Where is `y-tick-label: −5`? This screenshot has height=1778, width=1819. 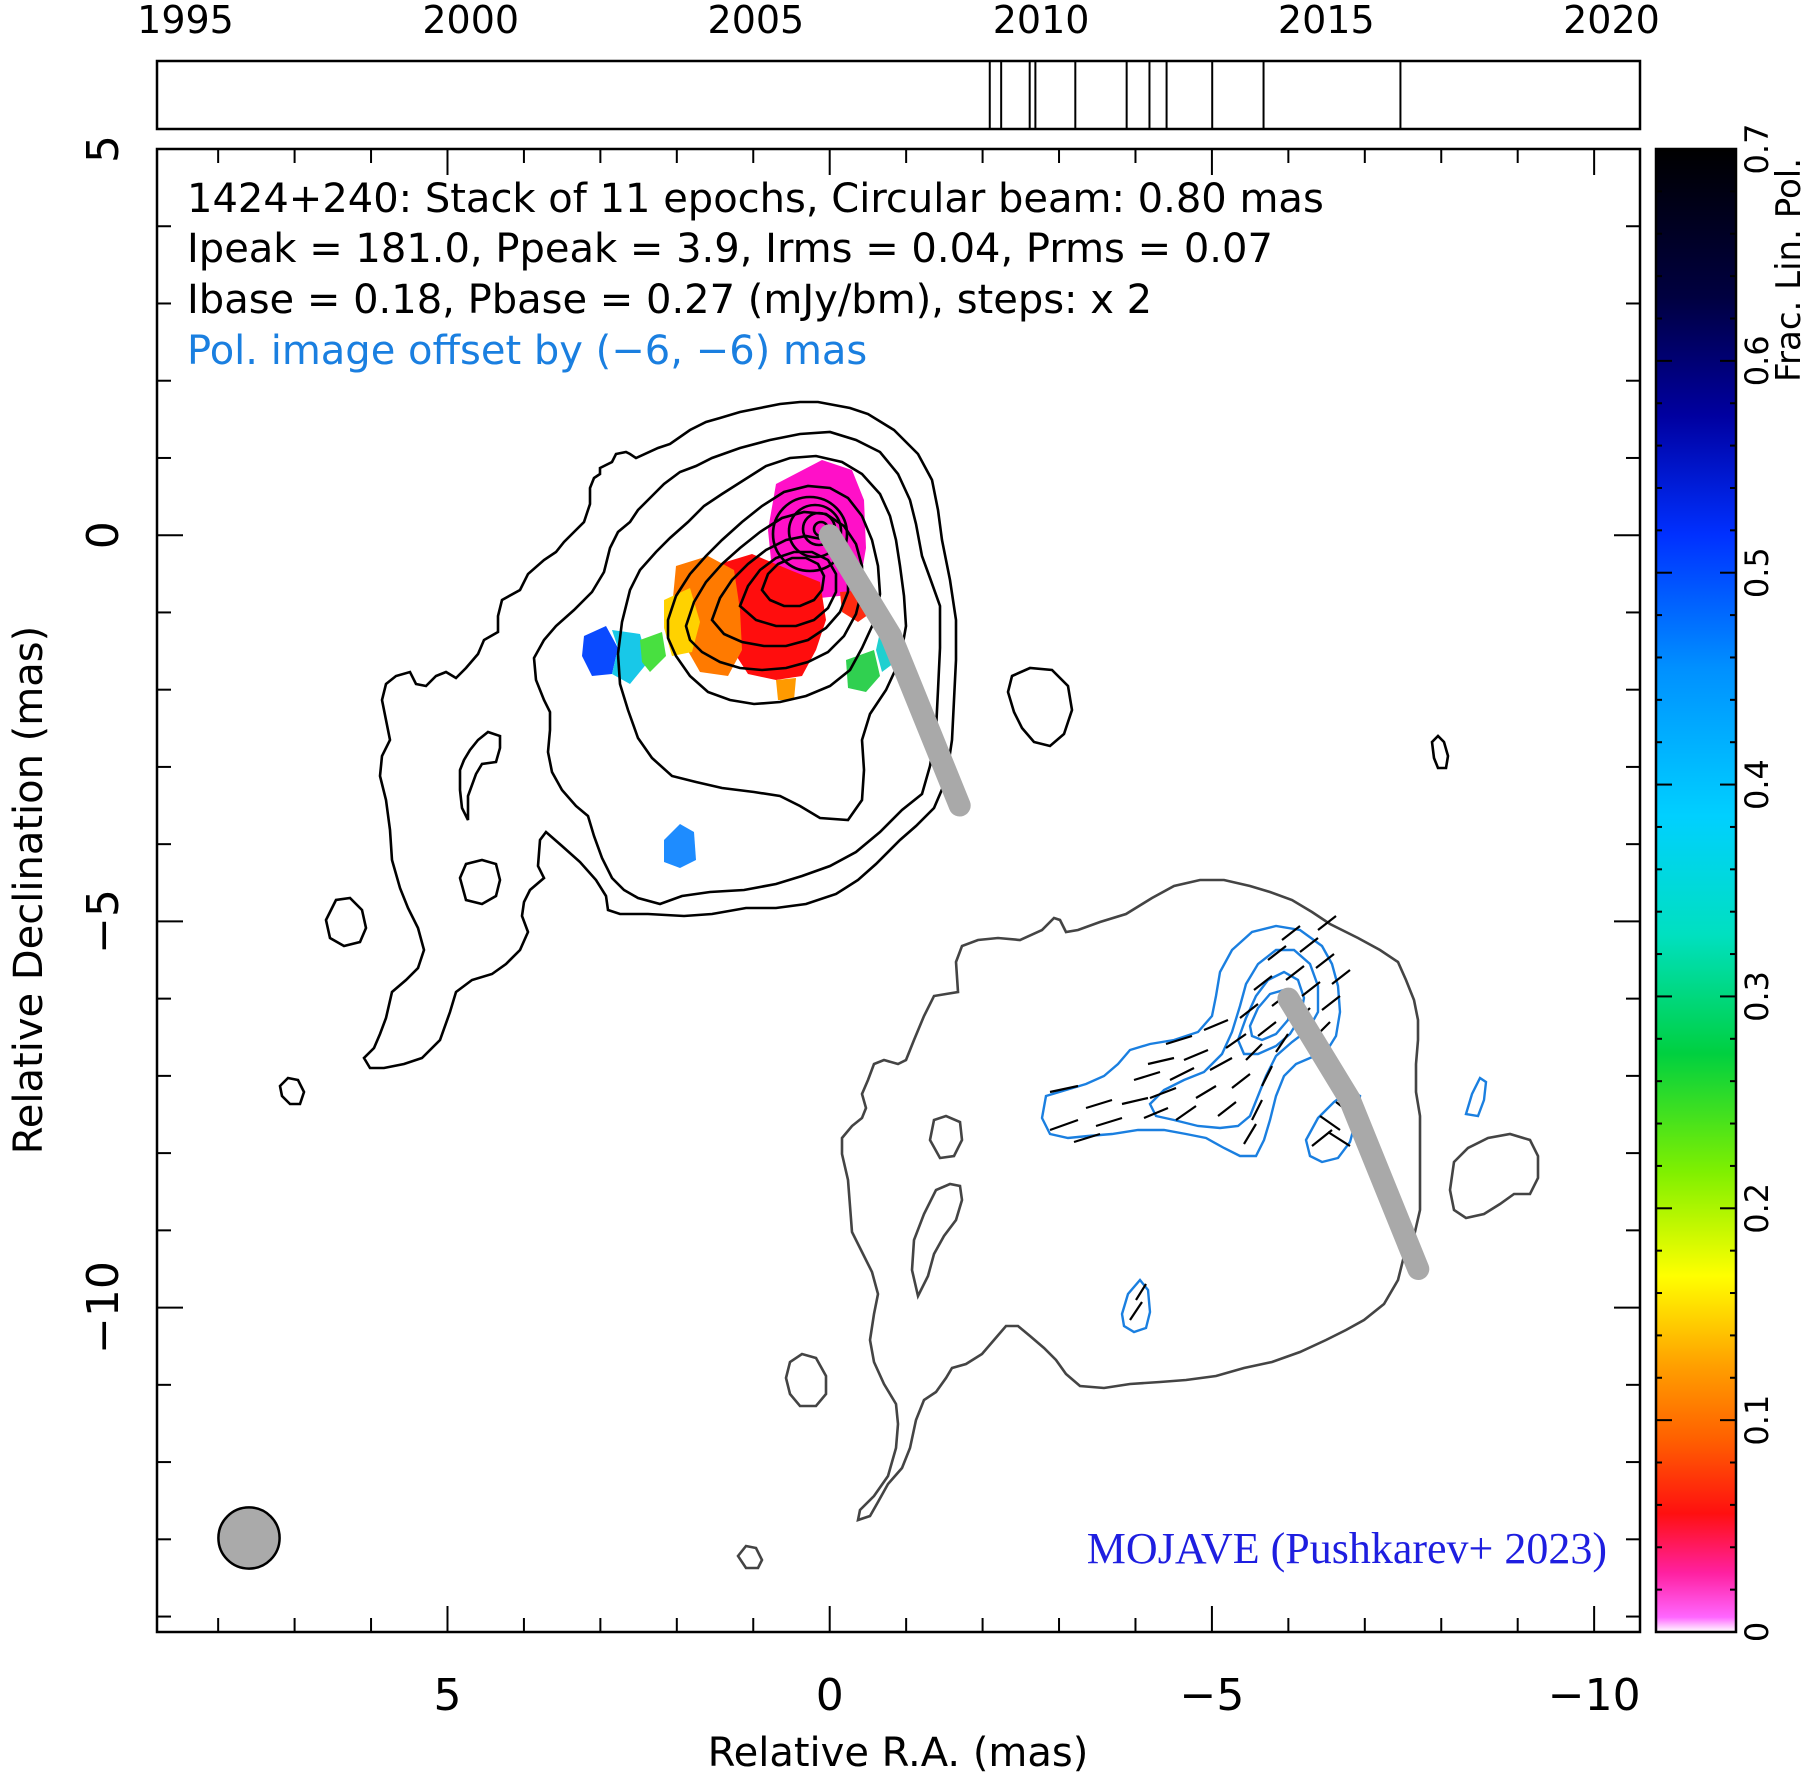
y-tick-label: −5 is located at coordinates (103, 921).